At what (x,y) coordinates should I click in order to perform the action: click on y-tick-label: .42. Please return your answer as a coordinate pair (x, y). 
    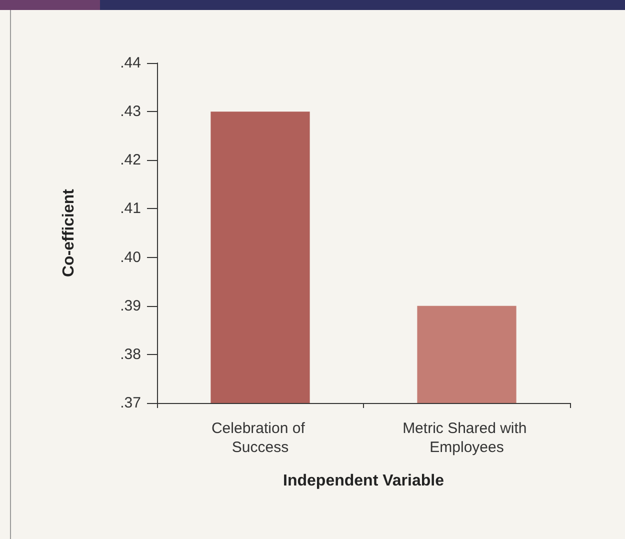
    Looking at the image, I should click on (130, 160).